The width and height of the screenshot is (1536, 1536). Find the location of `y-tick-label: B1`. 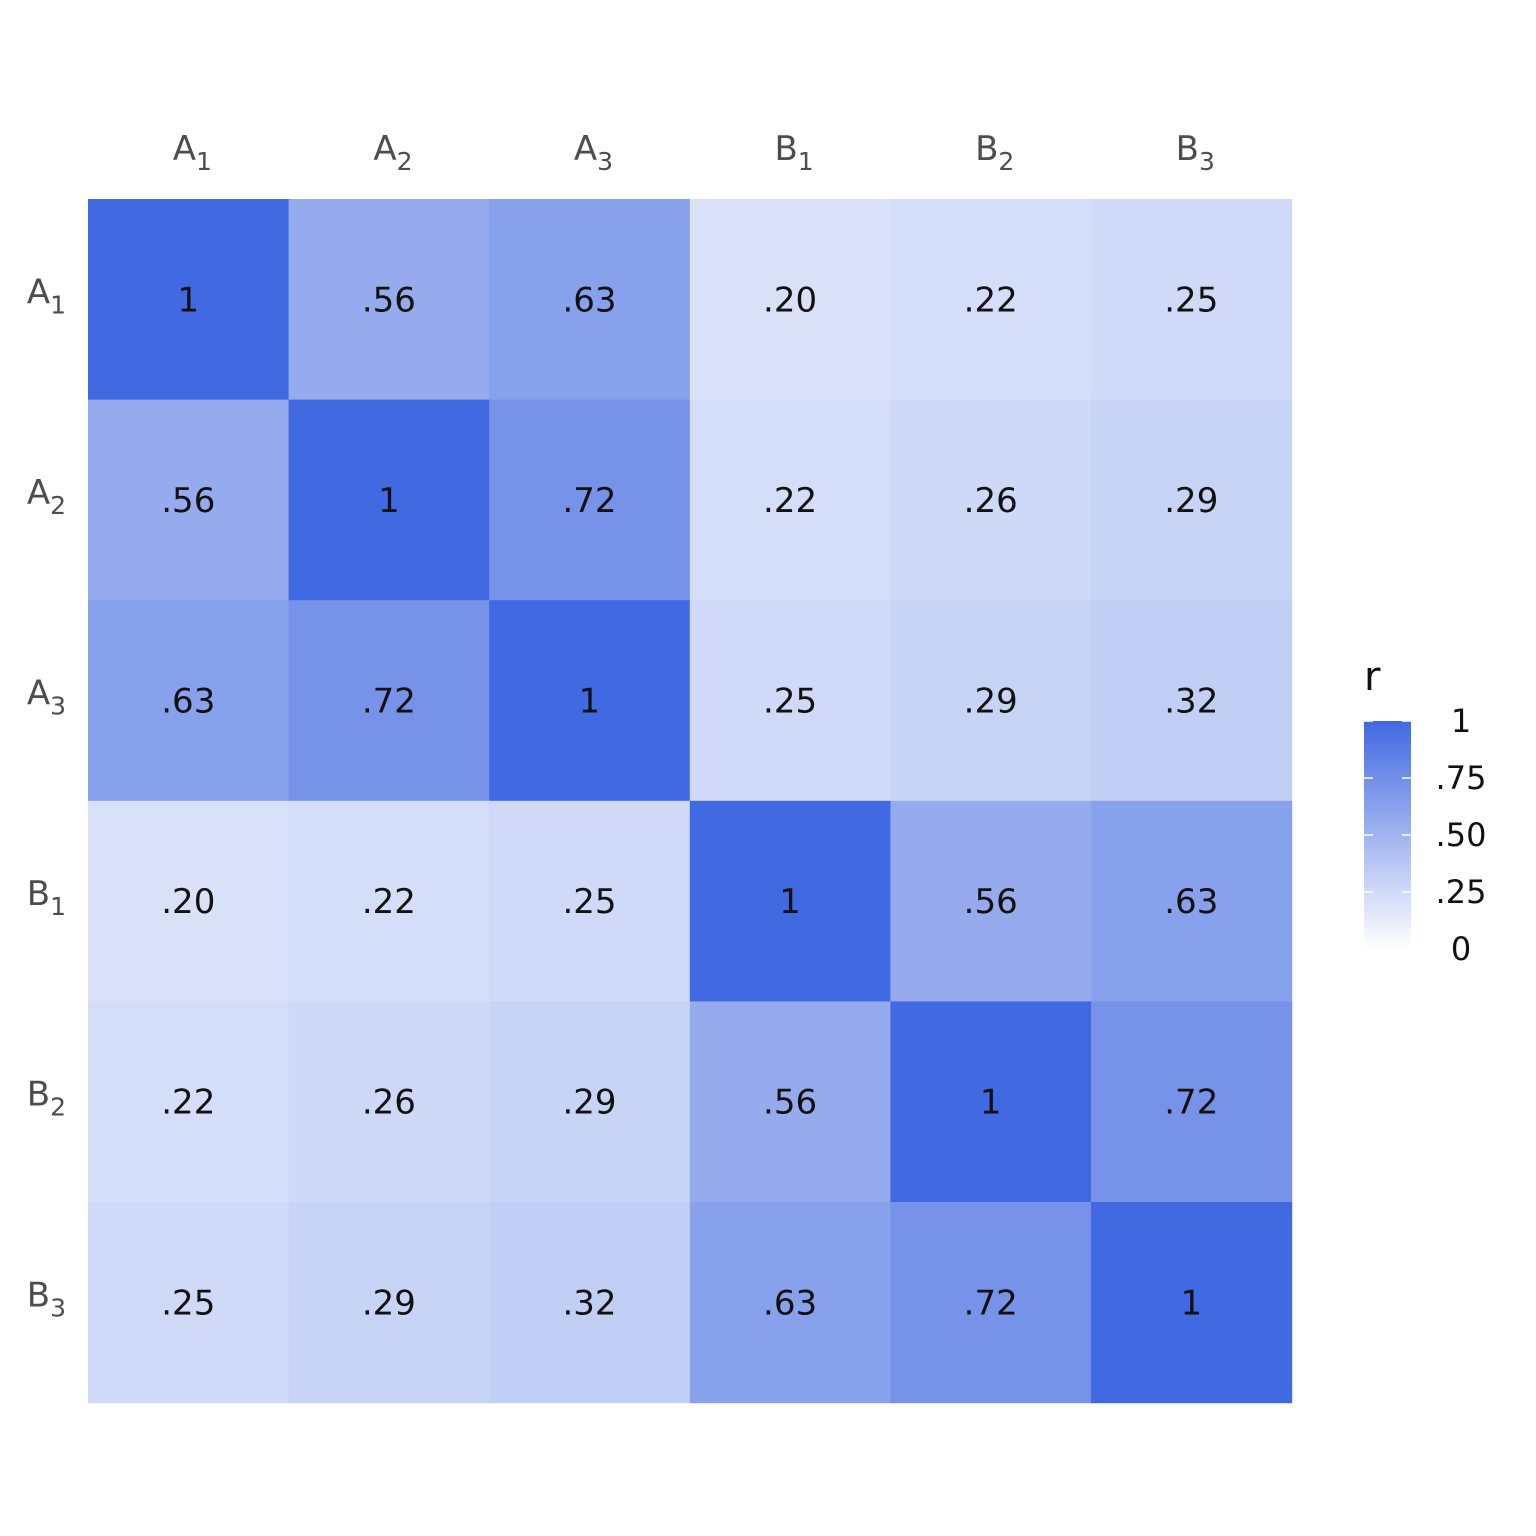

y-tick-label: B1 is located at coordinates (46, 897).